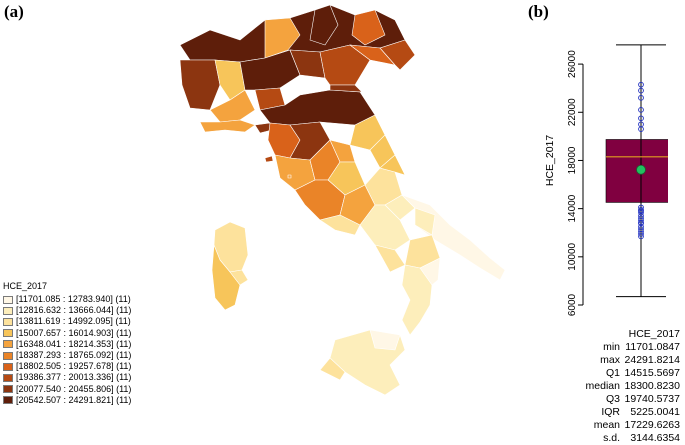  I want to click on stat-row: max 24291.8214, so click(619, 359).